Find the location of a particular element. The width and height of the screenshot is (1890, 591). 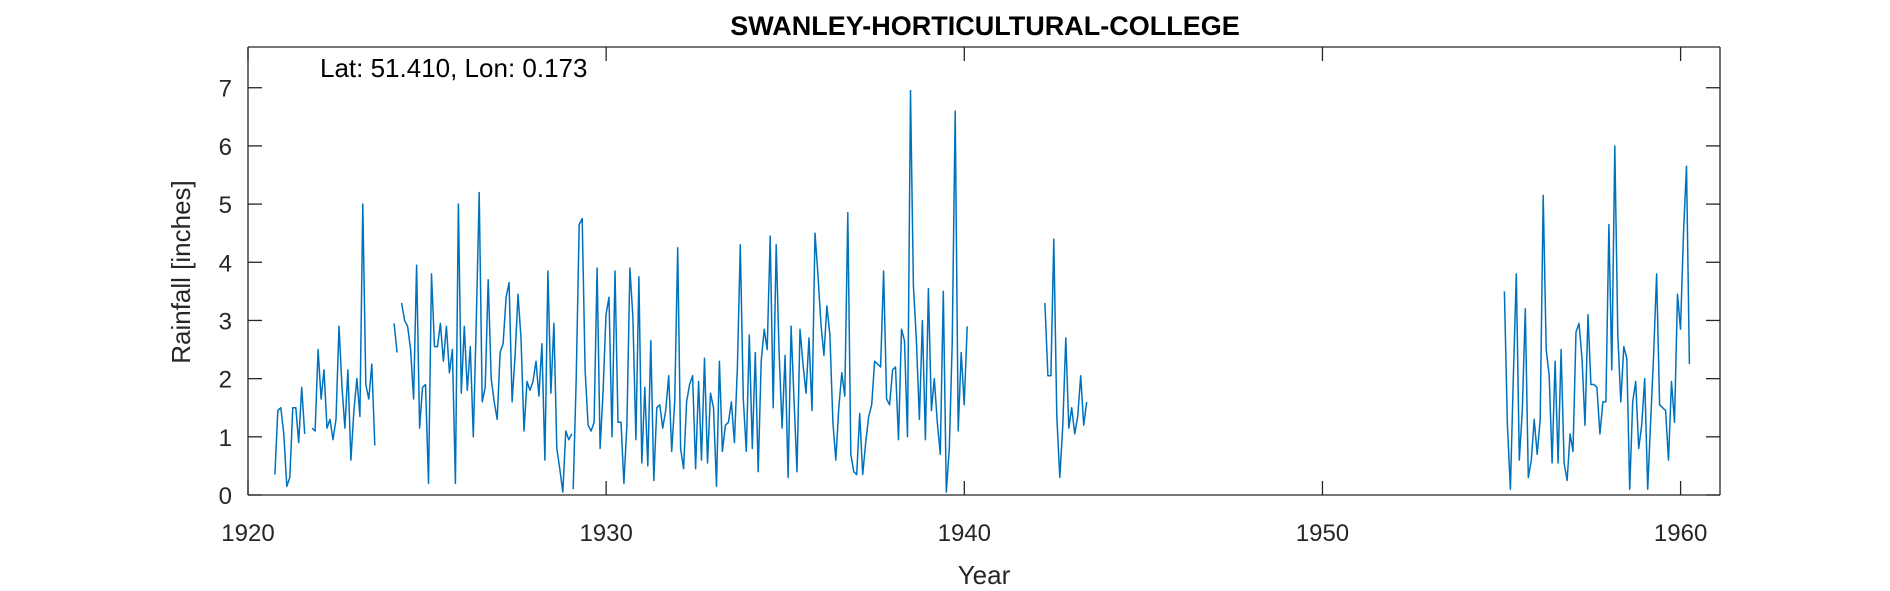

x-tick-label: 1920 is located at coordinates (247, 533).